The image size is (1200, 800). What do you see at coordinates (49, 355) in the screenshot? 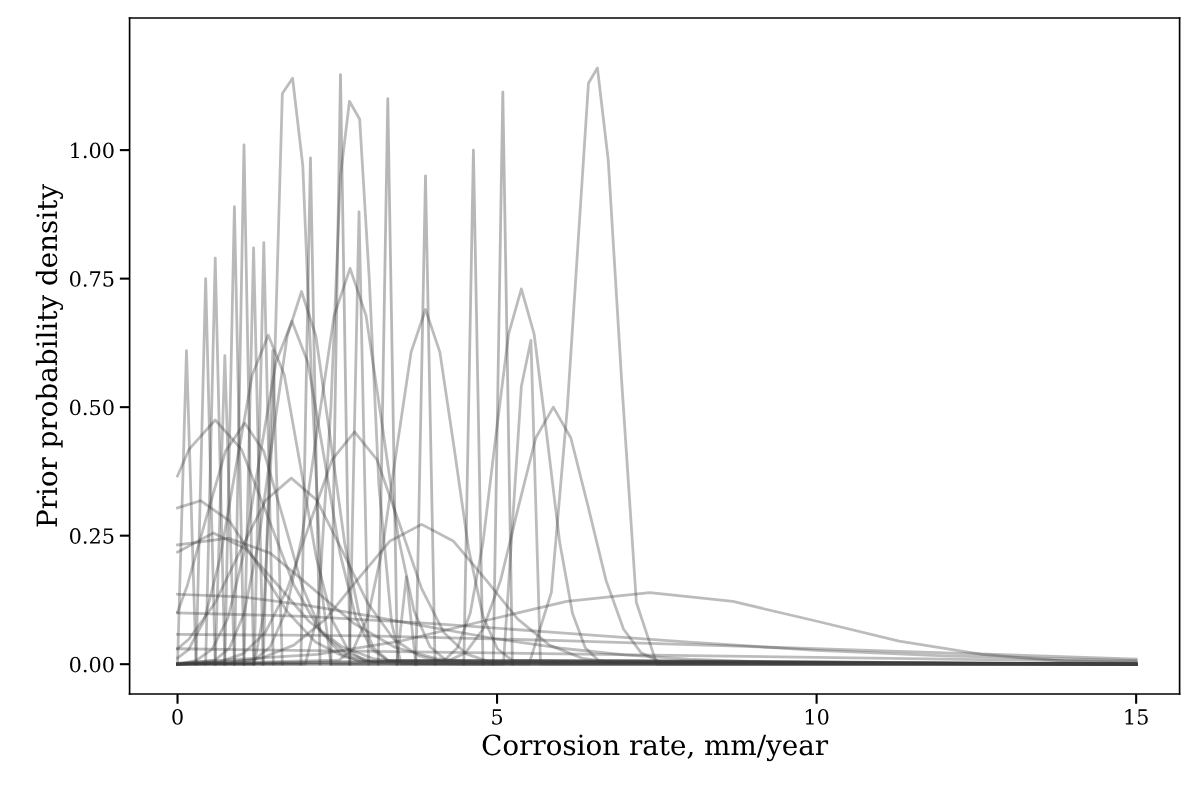
I see `y-axis-title: Prior probability density` at bounding box center [49, 355].